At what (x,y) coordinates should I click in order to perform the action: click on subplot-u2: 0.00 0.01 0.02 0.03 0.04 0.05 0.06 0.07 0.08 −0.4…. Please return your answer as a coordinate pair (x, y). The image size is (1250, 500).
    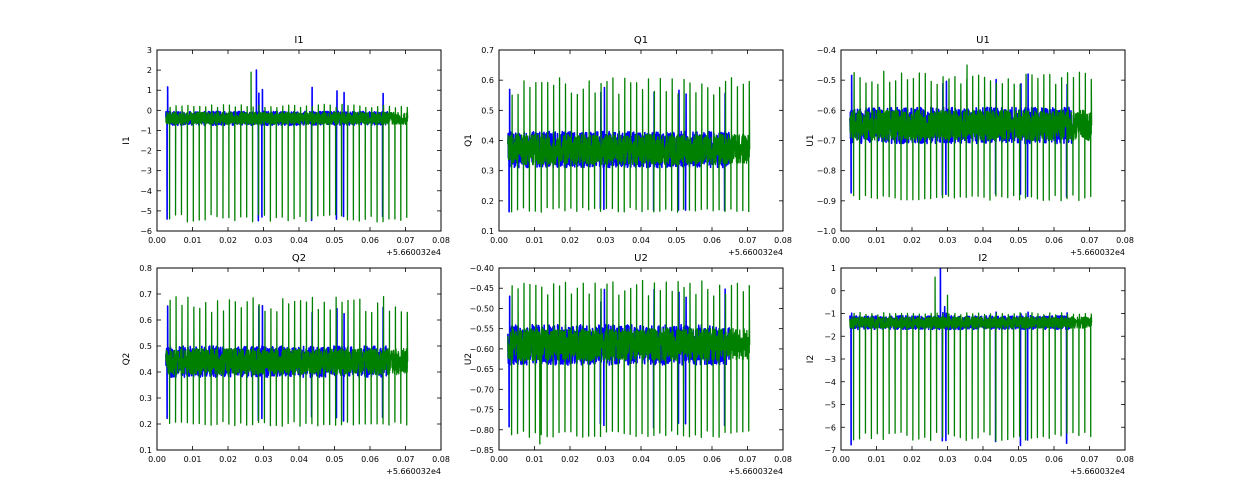
    Looking at the image, I should click on (628, 364).